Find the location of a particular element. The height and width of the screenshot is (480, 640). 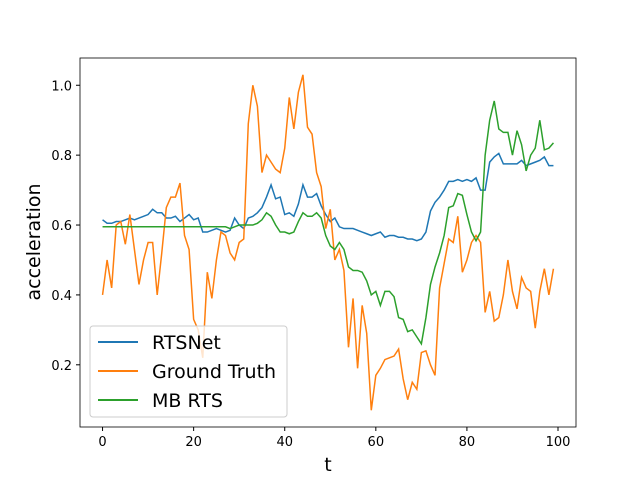

x-tick-label: 40 is located at coordinates (284, 442).